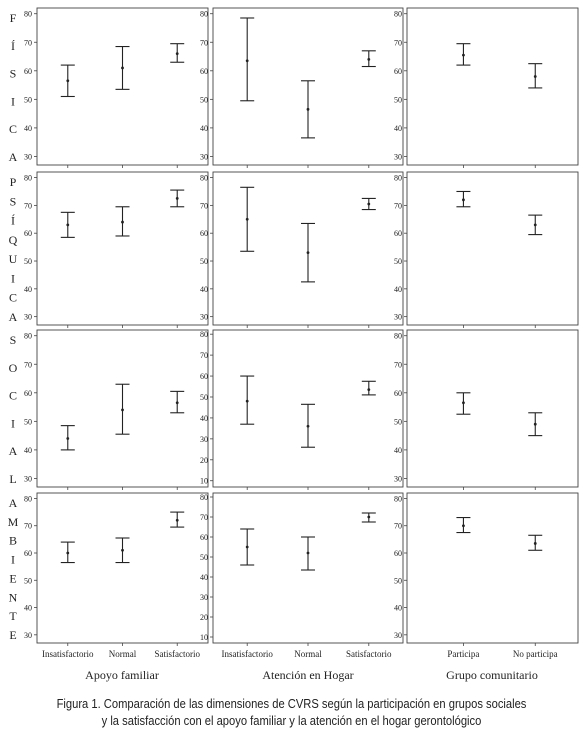  I want to click on panel-psíquica-2: 30 40 50 60 70 80, so click(302, 249).